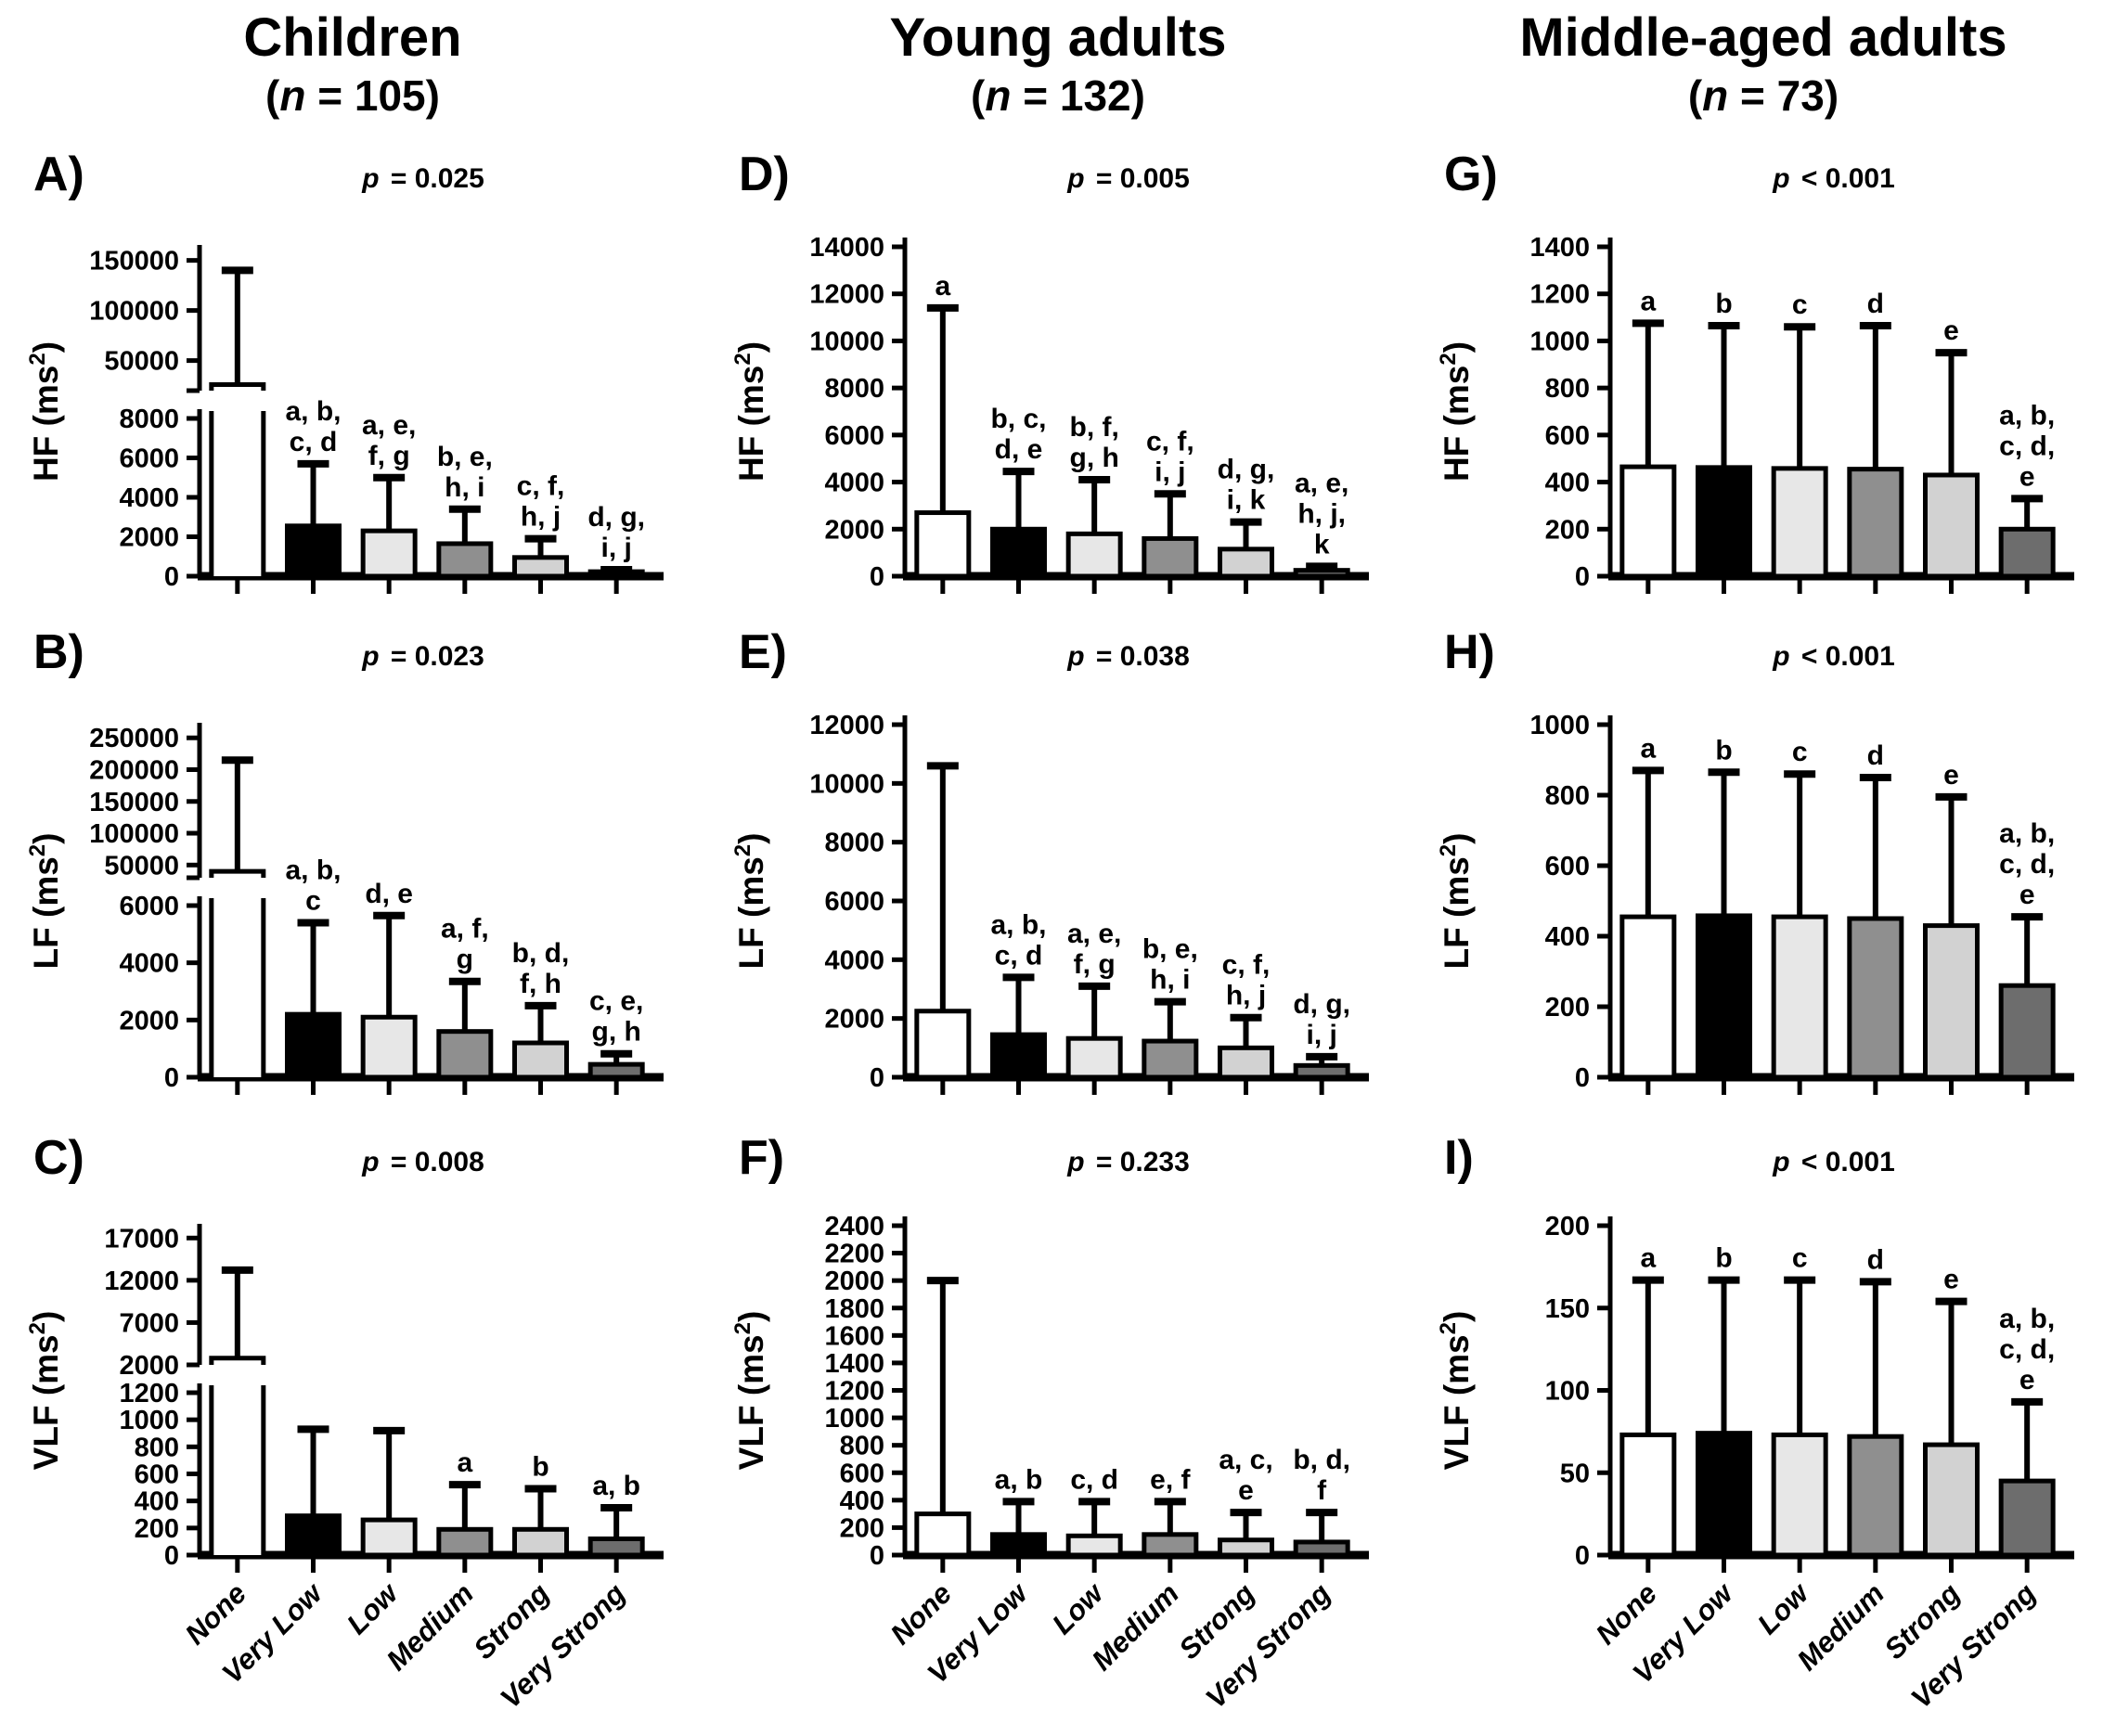 The height and width of the screenshot is (1736, 2116). I want to click on svg-text: 150000, so click(134, 262).